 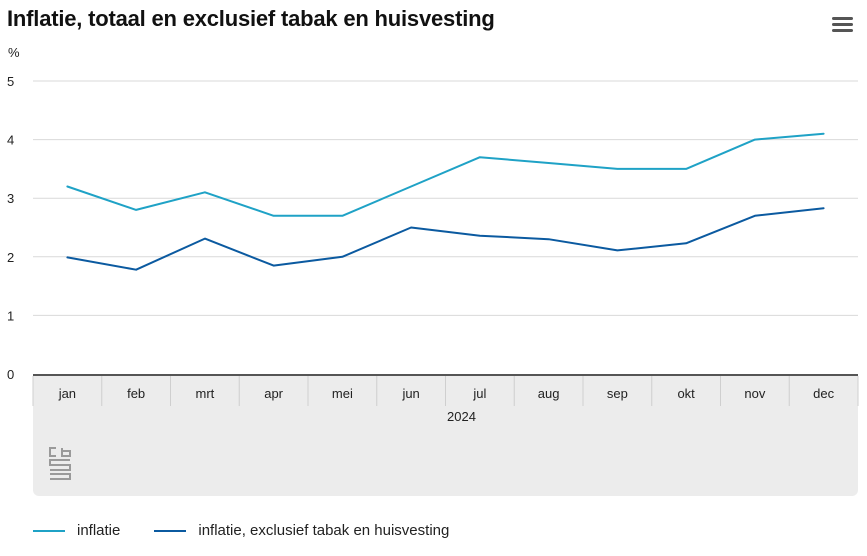 What do you see at coordinates (410, 393) in the screenshot?
I see `x-tick-label: jun` at bounding box center [410, 393].